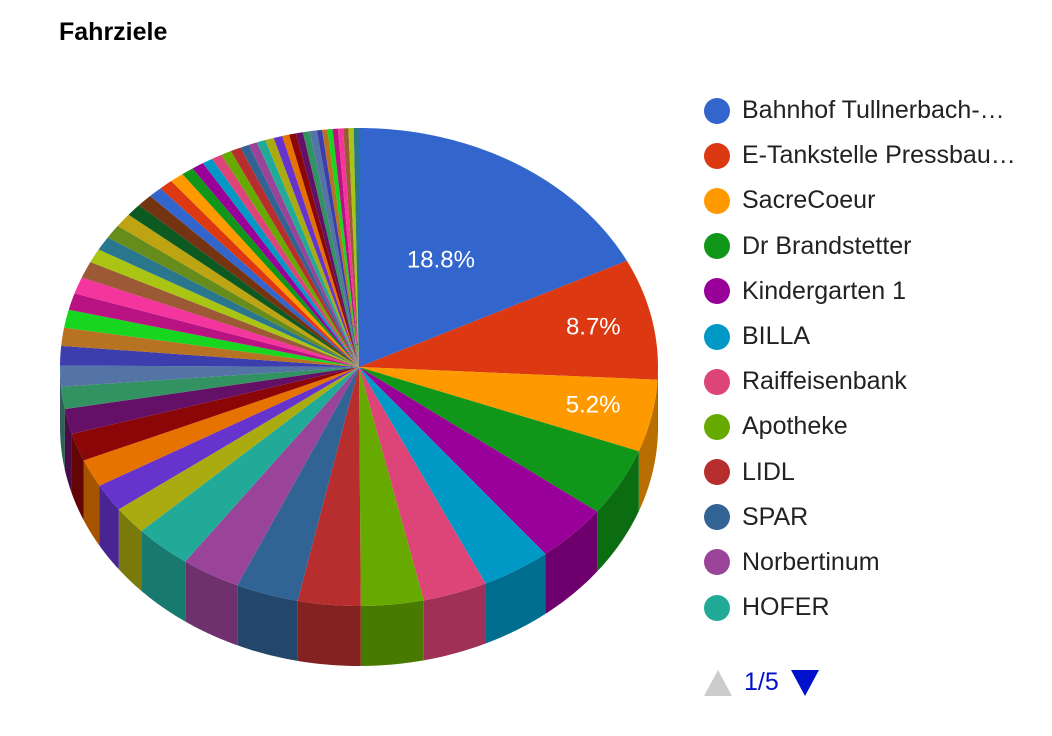 This screenshot has height=736, width=1052. I want to click on legend-item: Norbertinum, so click(874, 562).